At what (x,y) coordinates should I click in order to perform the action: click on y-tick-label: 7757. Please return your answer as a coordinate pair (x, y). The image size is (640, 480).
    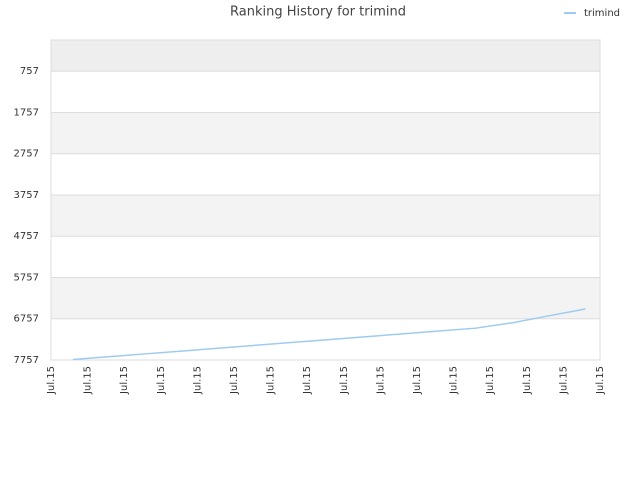
    Looking at the image, I should click on (26, 360).